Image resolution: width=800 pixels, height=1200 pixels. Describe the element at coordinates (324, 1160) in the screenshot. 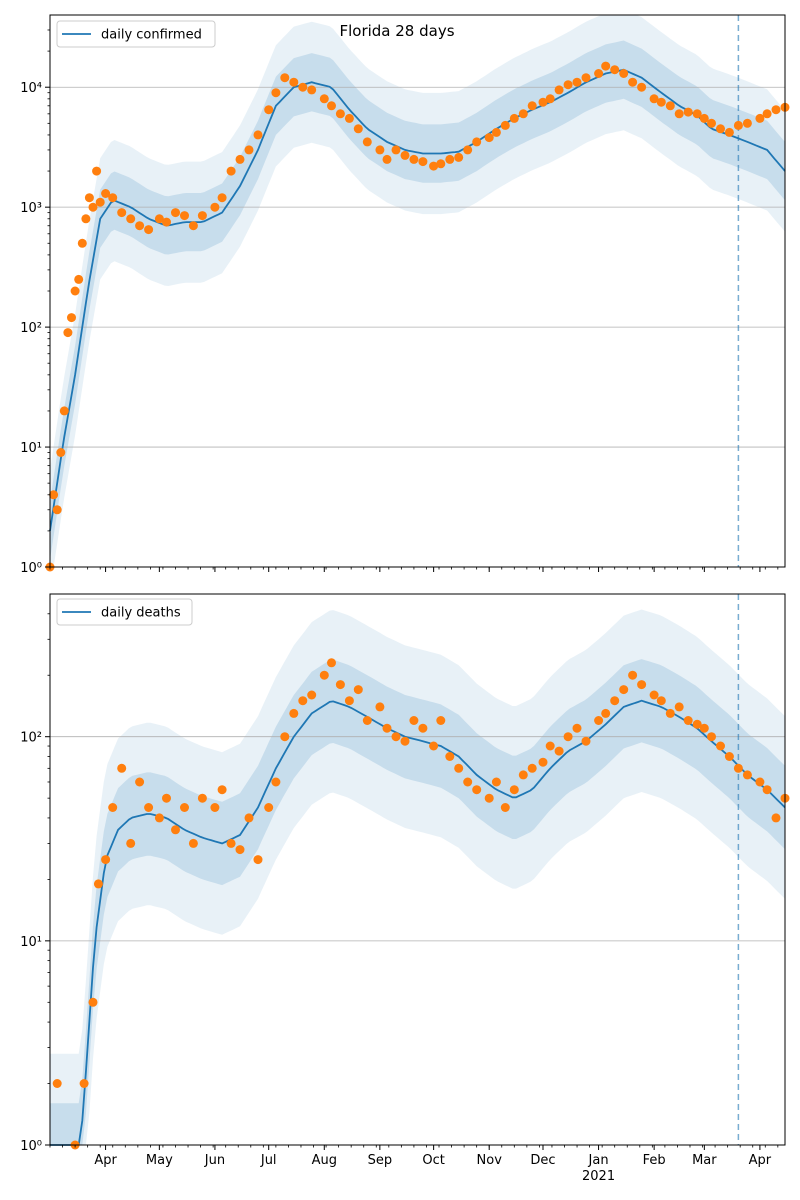

I see `xtick-label: Aug` at that location.